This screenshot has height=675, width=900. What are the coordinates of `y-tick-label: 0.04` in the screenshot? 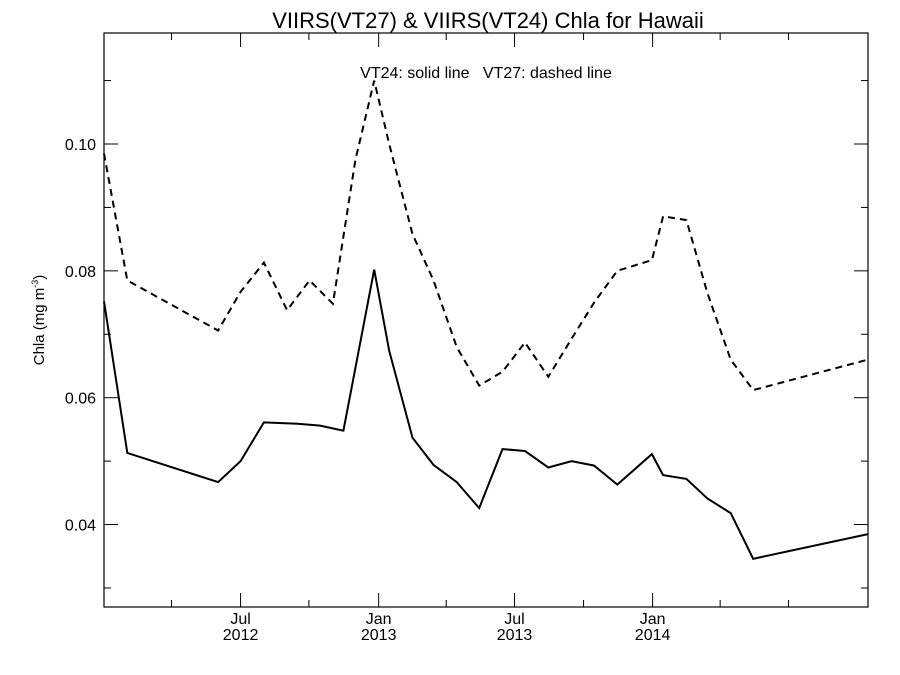 It's located at (80, 526).